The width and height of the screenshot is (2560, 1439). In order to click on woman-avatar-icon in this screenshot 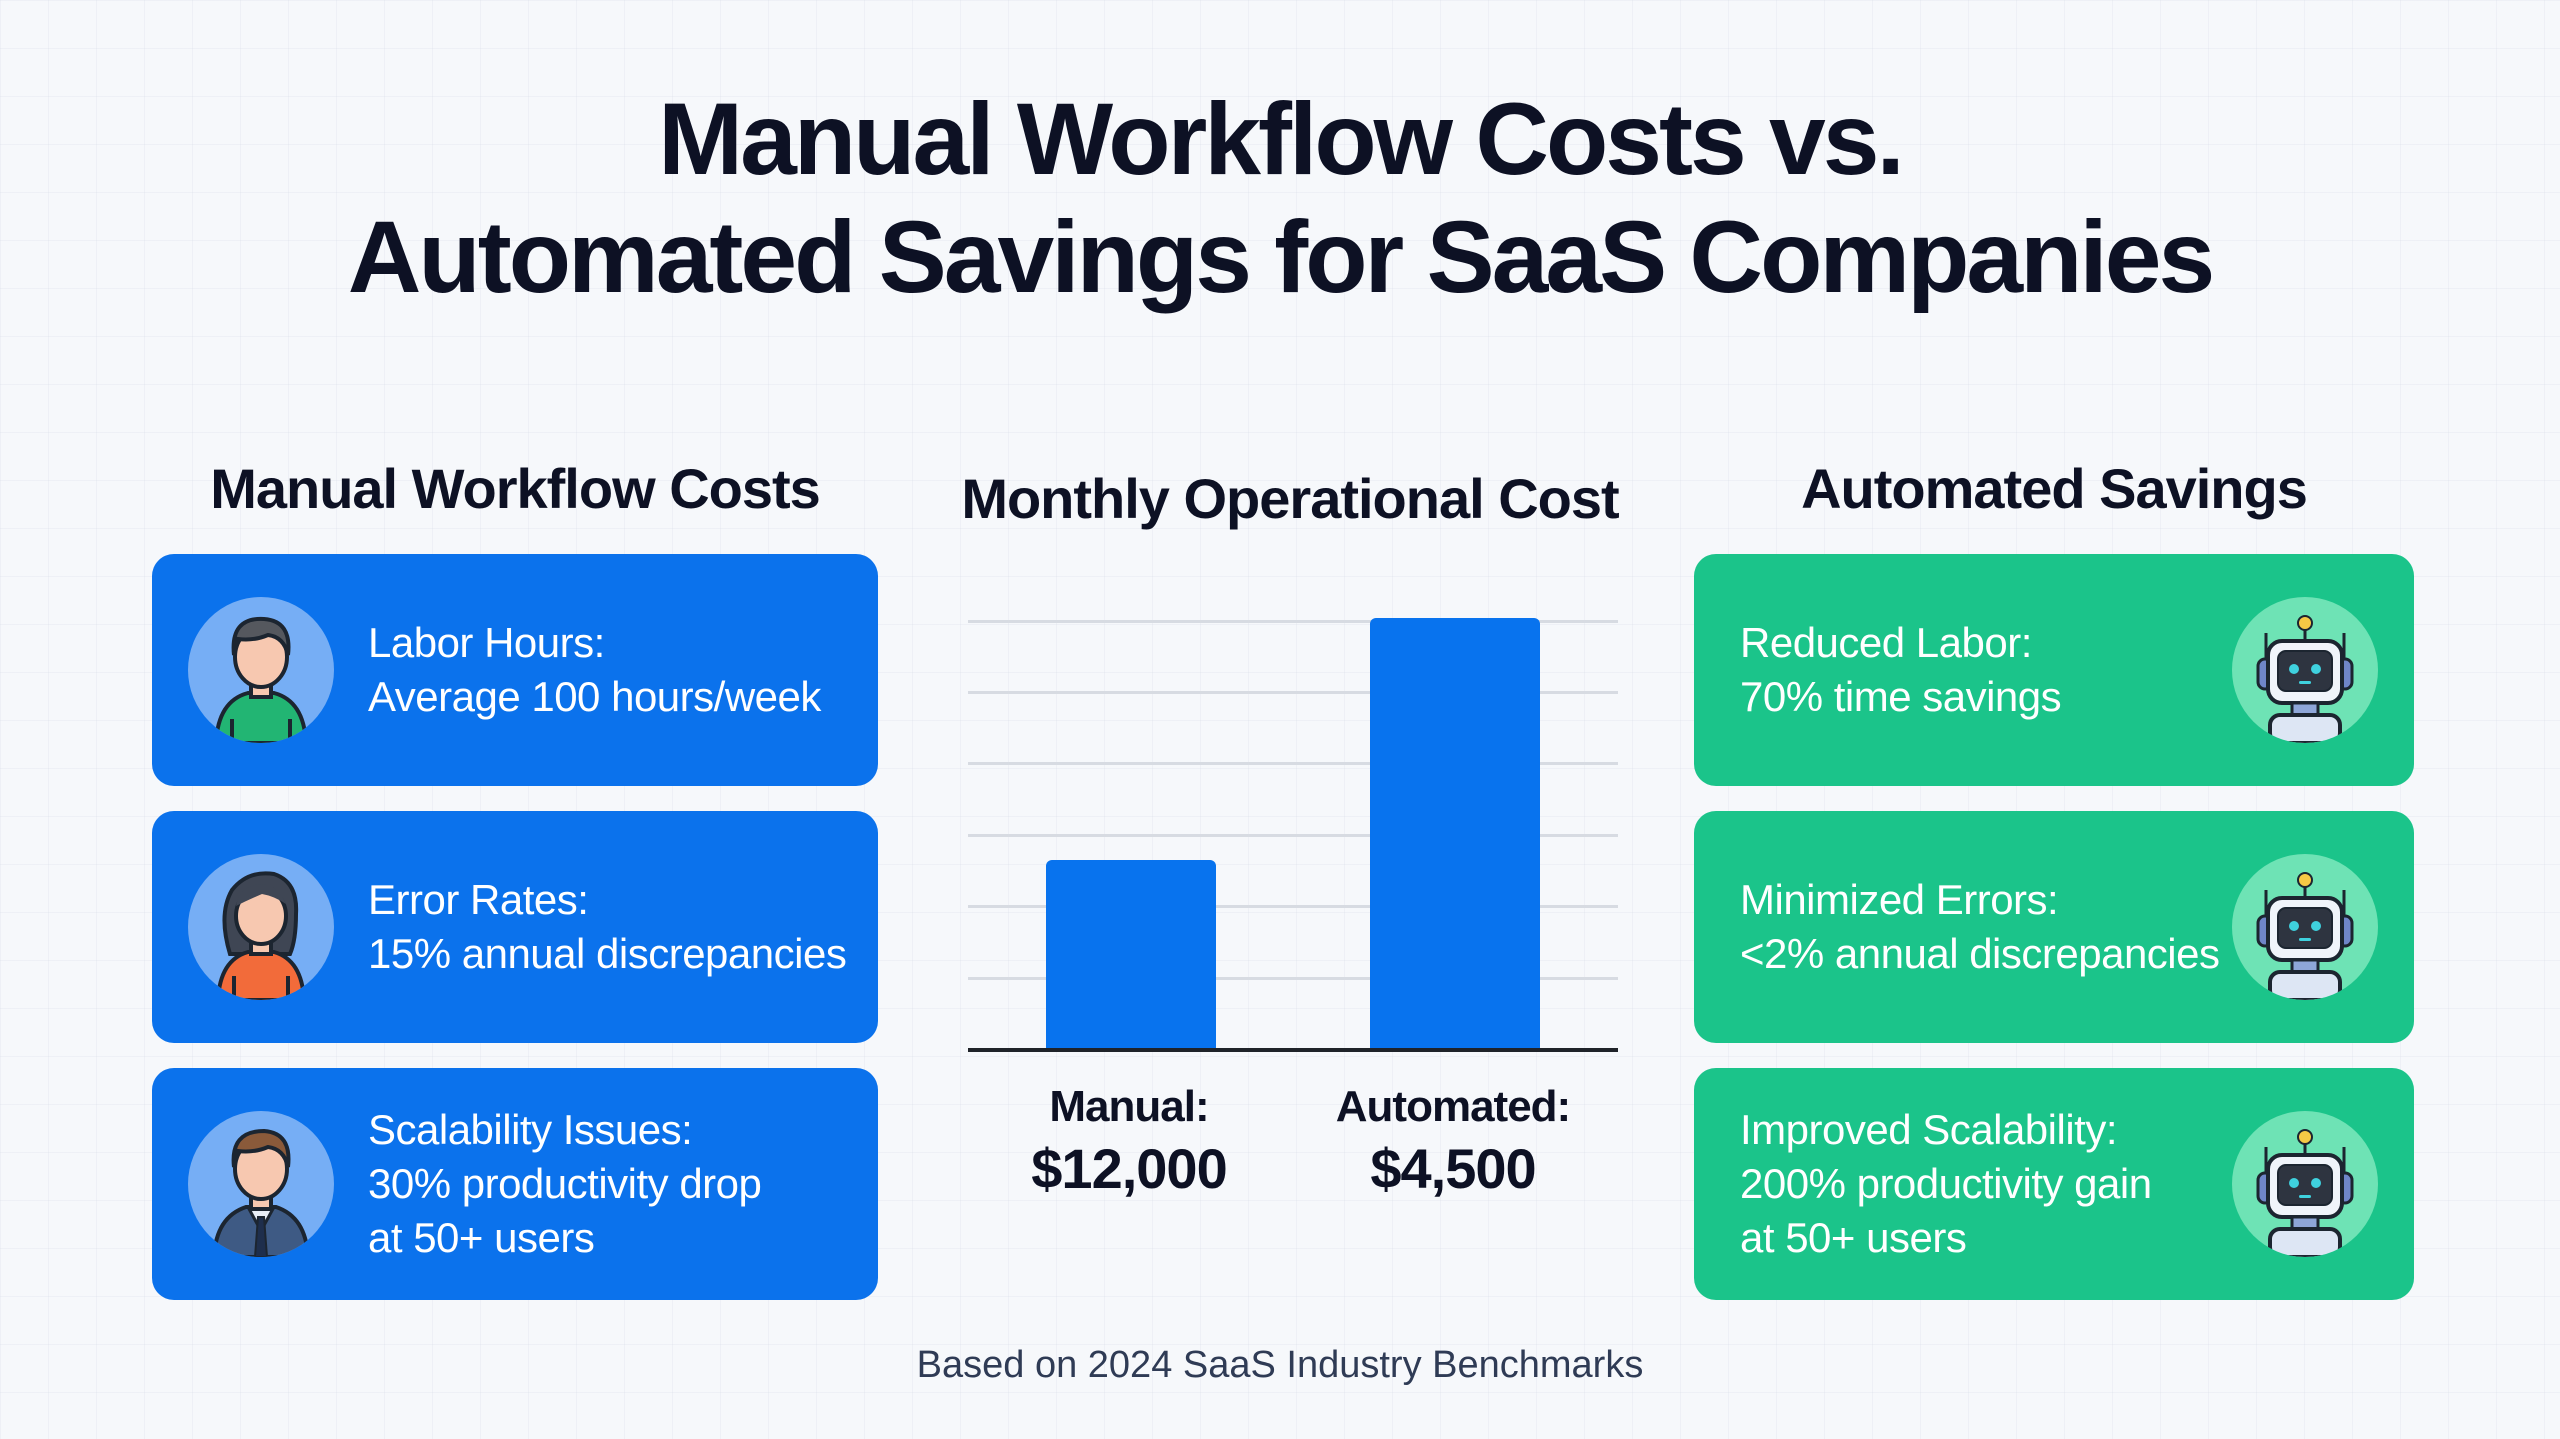, I will do `click(261, 927)`.